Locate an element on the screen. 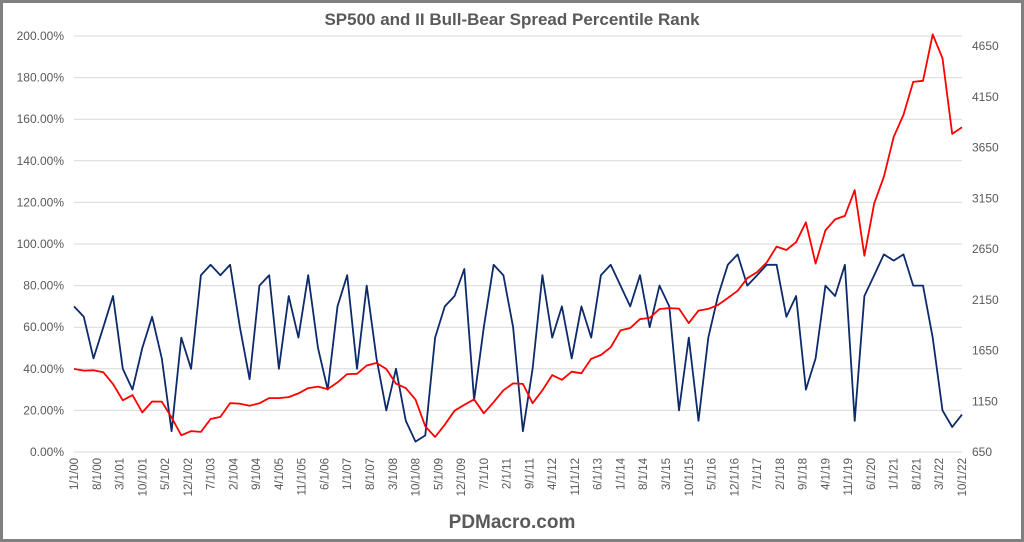  right-tick-label: 650 is located at coordinates (982, 452).